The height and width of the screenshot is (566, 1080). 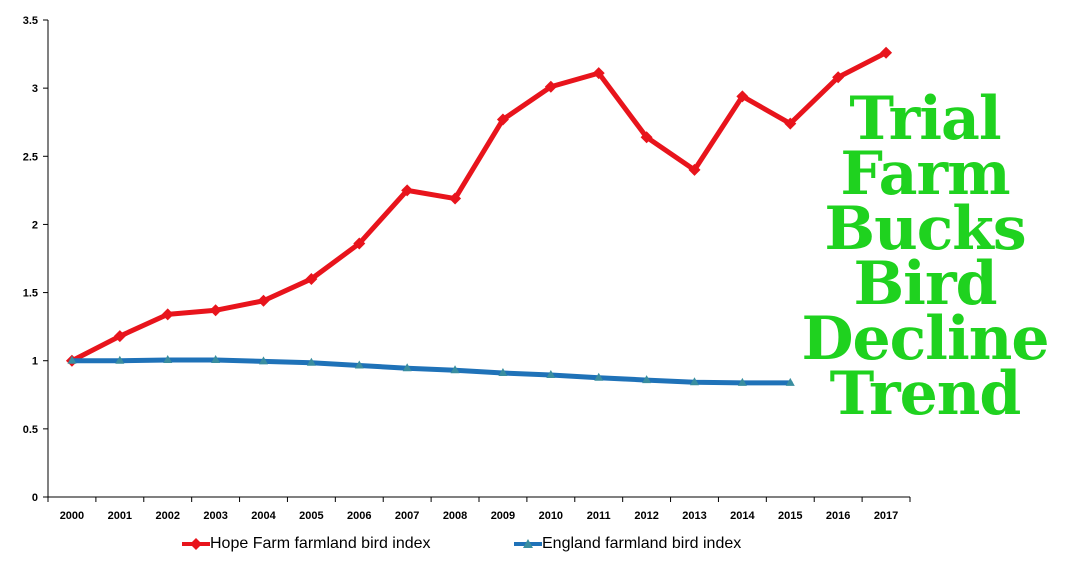 I want to click on legend-item-england: England farmland bird index, so click(x=627, y=544).